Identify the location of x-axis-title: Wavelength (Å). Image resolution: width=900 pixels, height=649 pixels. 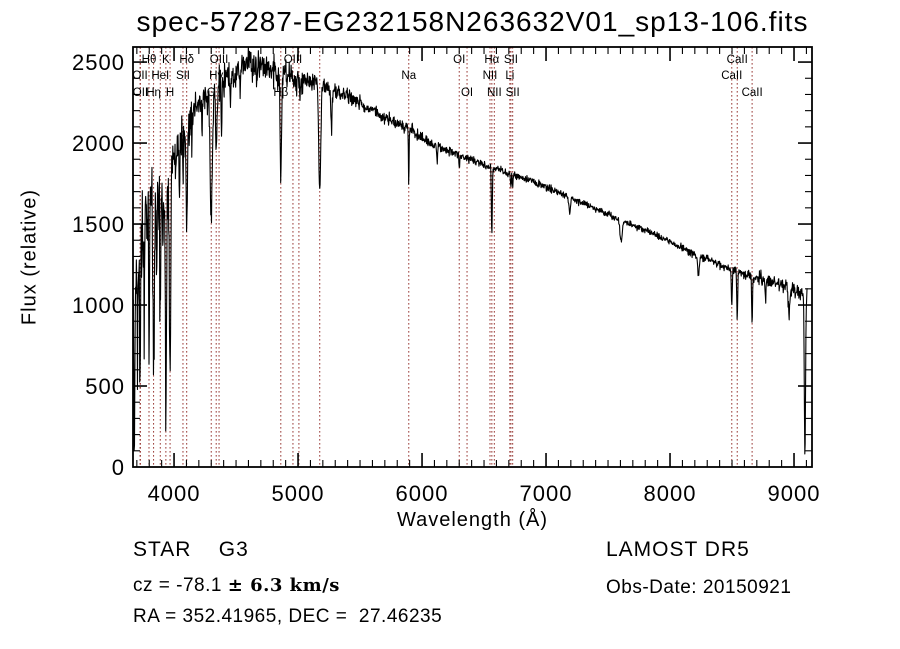
(472, 520).